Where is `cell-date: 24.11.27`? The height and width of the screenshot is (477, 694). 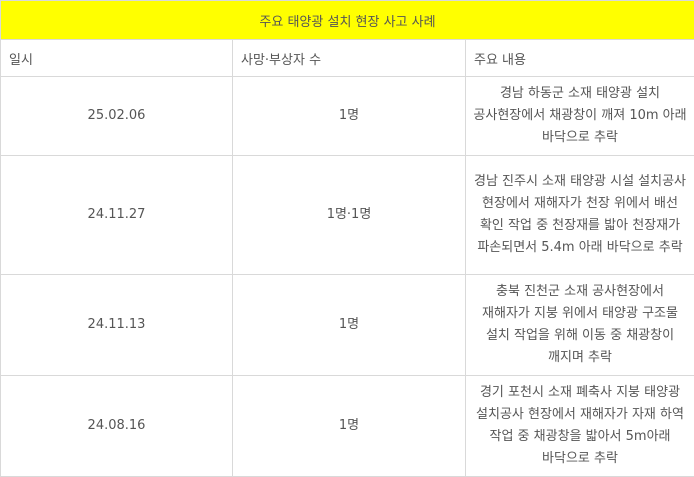 cell-date: 24.11.27 is located at coordinates (117, 215).